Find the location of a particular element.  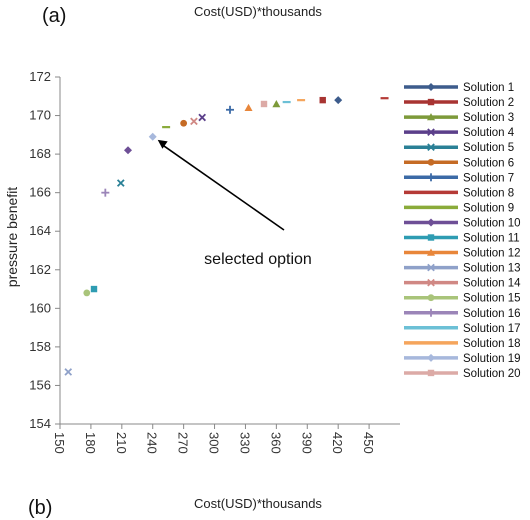

legend-entry: Solution 14 is located at coordinates (462, 284).